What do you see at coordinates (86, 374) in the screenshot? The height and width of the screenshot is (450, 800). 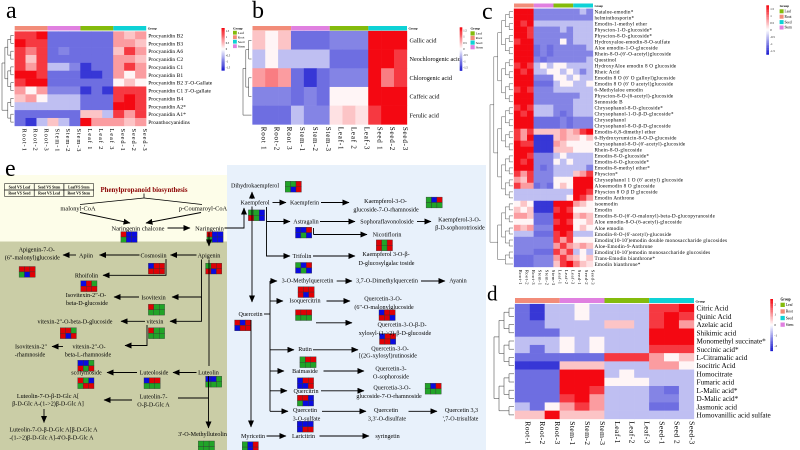 I see `svg-text: scolymoside` at bounding box center [86, 374].